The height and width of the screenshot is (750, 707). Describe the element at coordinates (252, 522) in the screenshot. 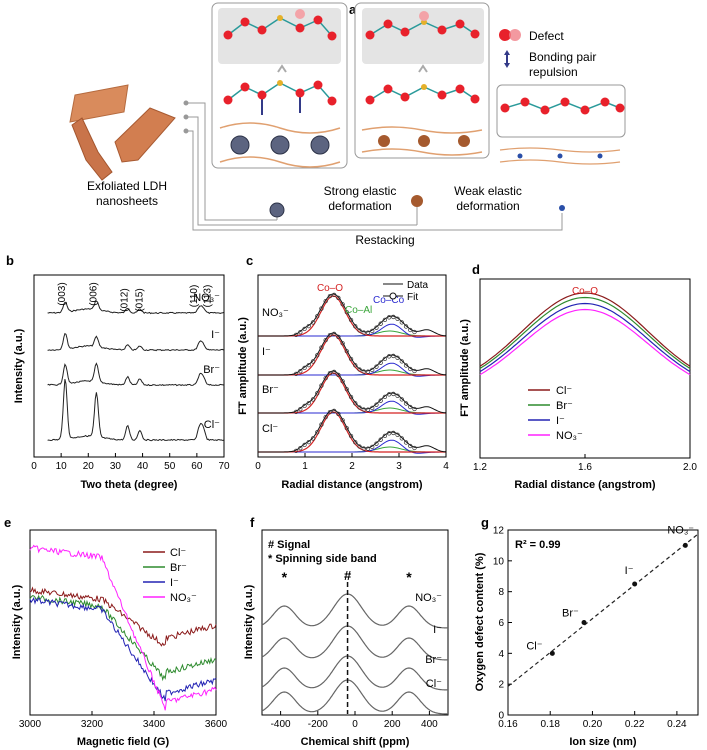

I see `panel-f-letter: f` at that location.